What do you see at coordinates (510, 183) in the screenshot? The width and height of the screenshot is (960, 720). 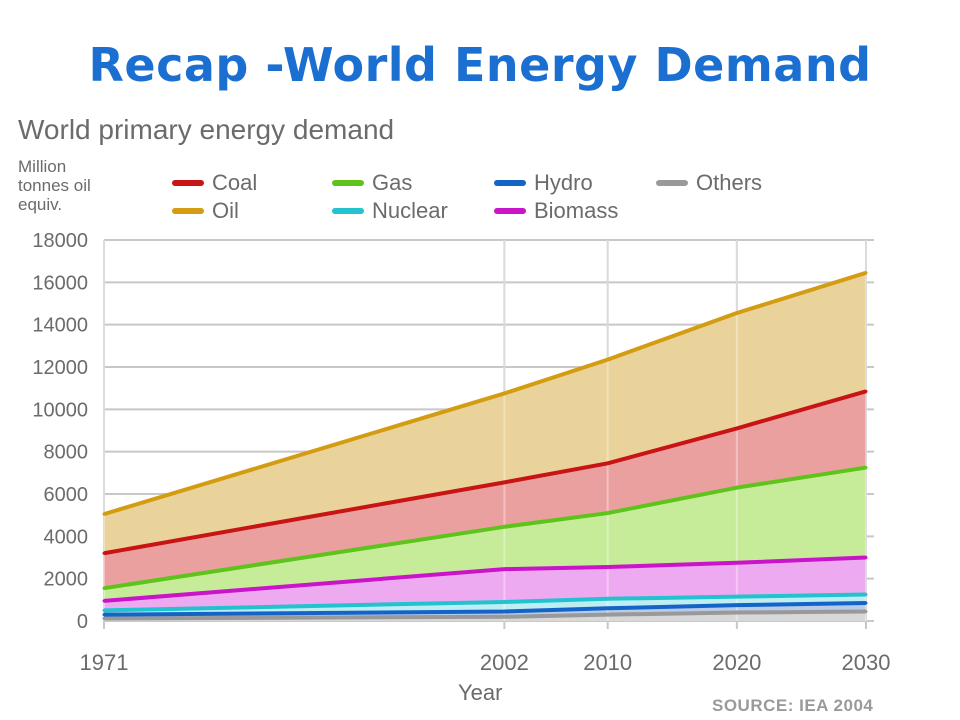 I see `legend-swatch-hydro` at bounding box center [510, 183].